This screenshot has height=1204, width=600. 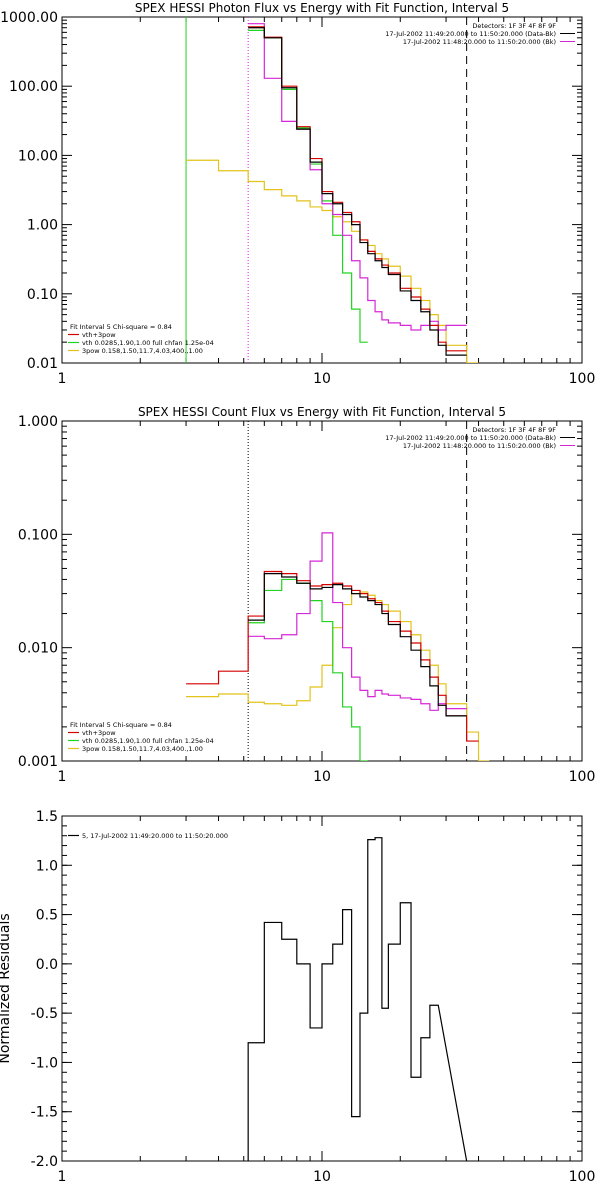 What do you see at coordinates (308, 669) in the screenshot?
I see `series-green-histogram` at bounding box center [308, 669].